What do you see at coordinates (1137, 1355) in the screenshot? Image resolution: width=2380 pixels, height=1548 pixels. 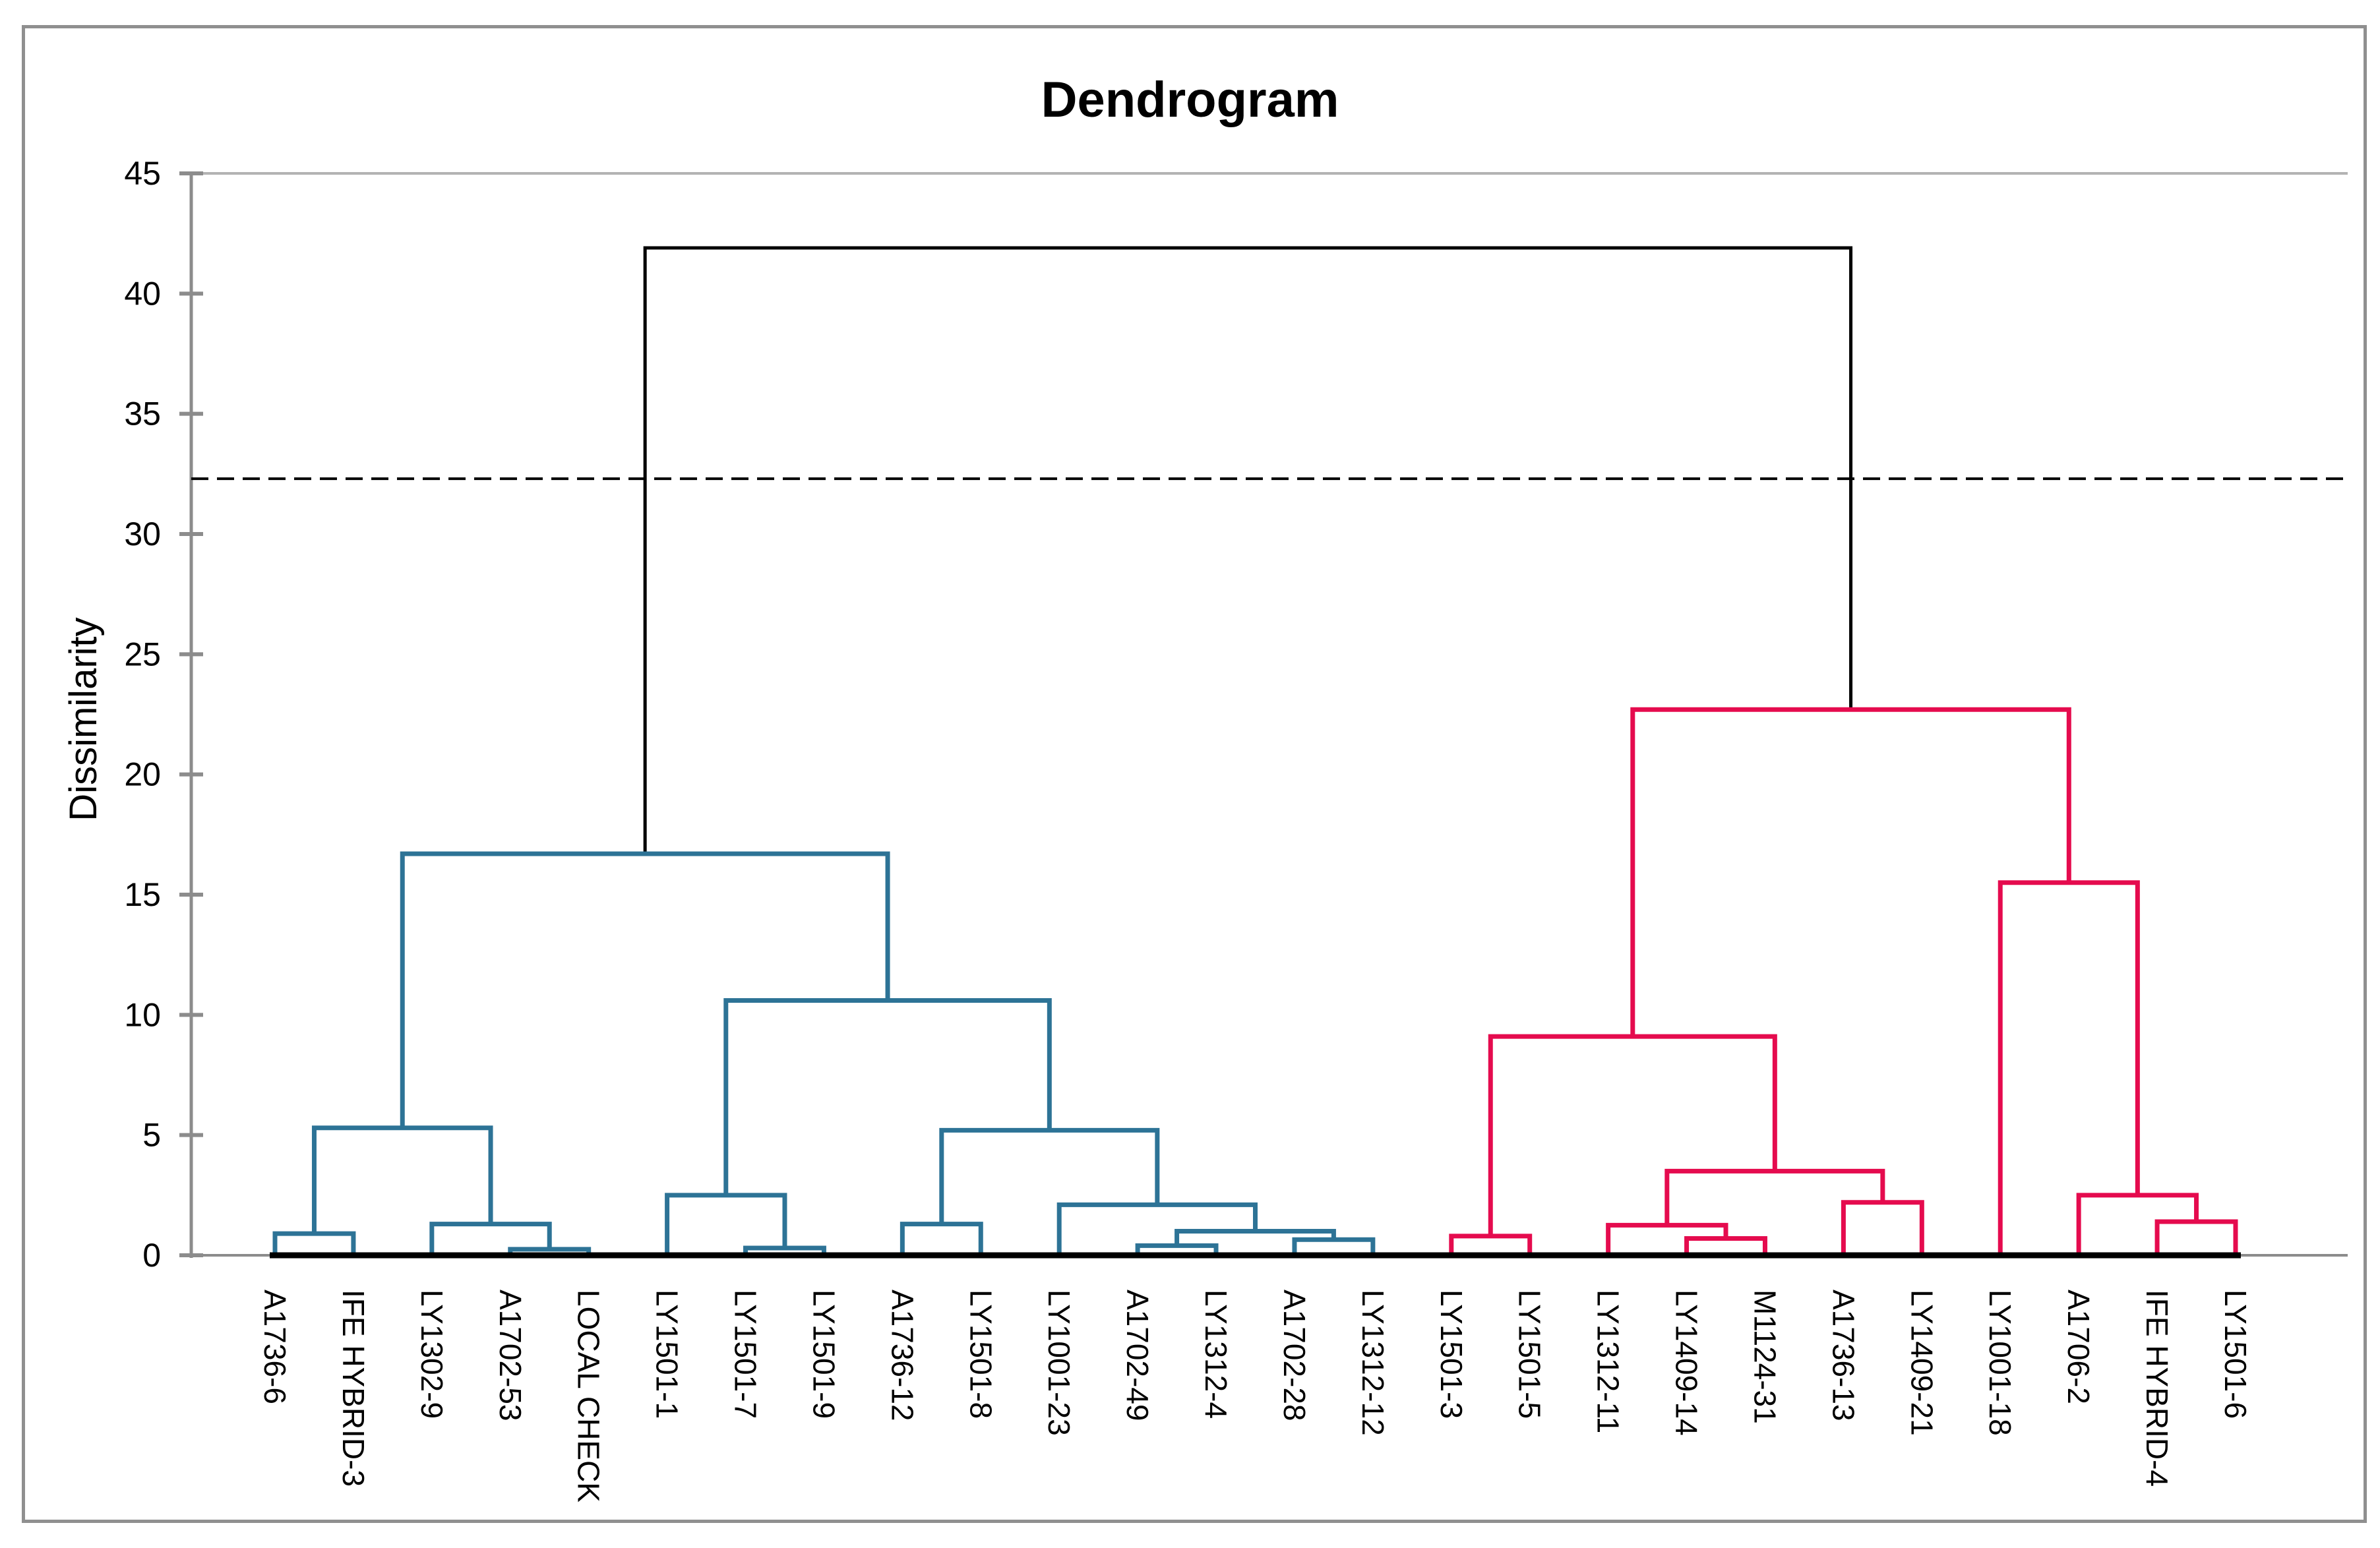 I see `leaf-label: A1702-49` at bounding box center [1137, 1355].